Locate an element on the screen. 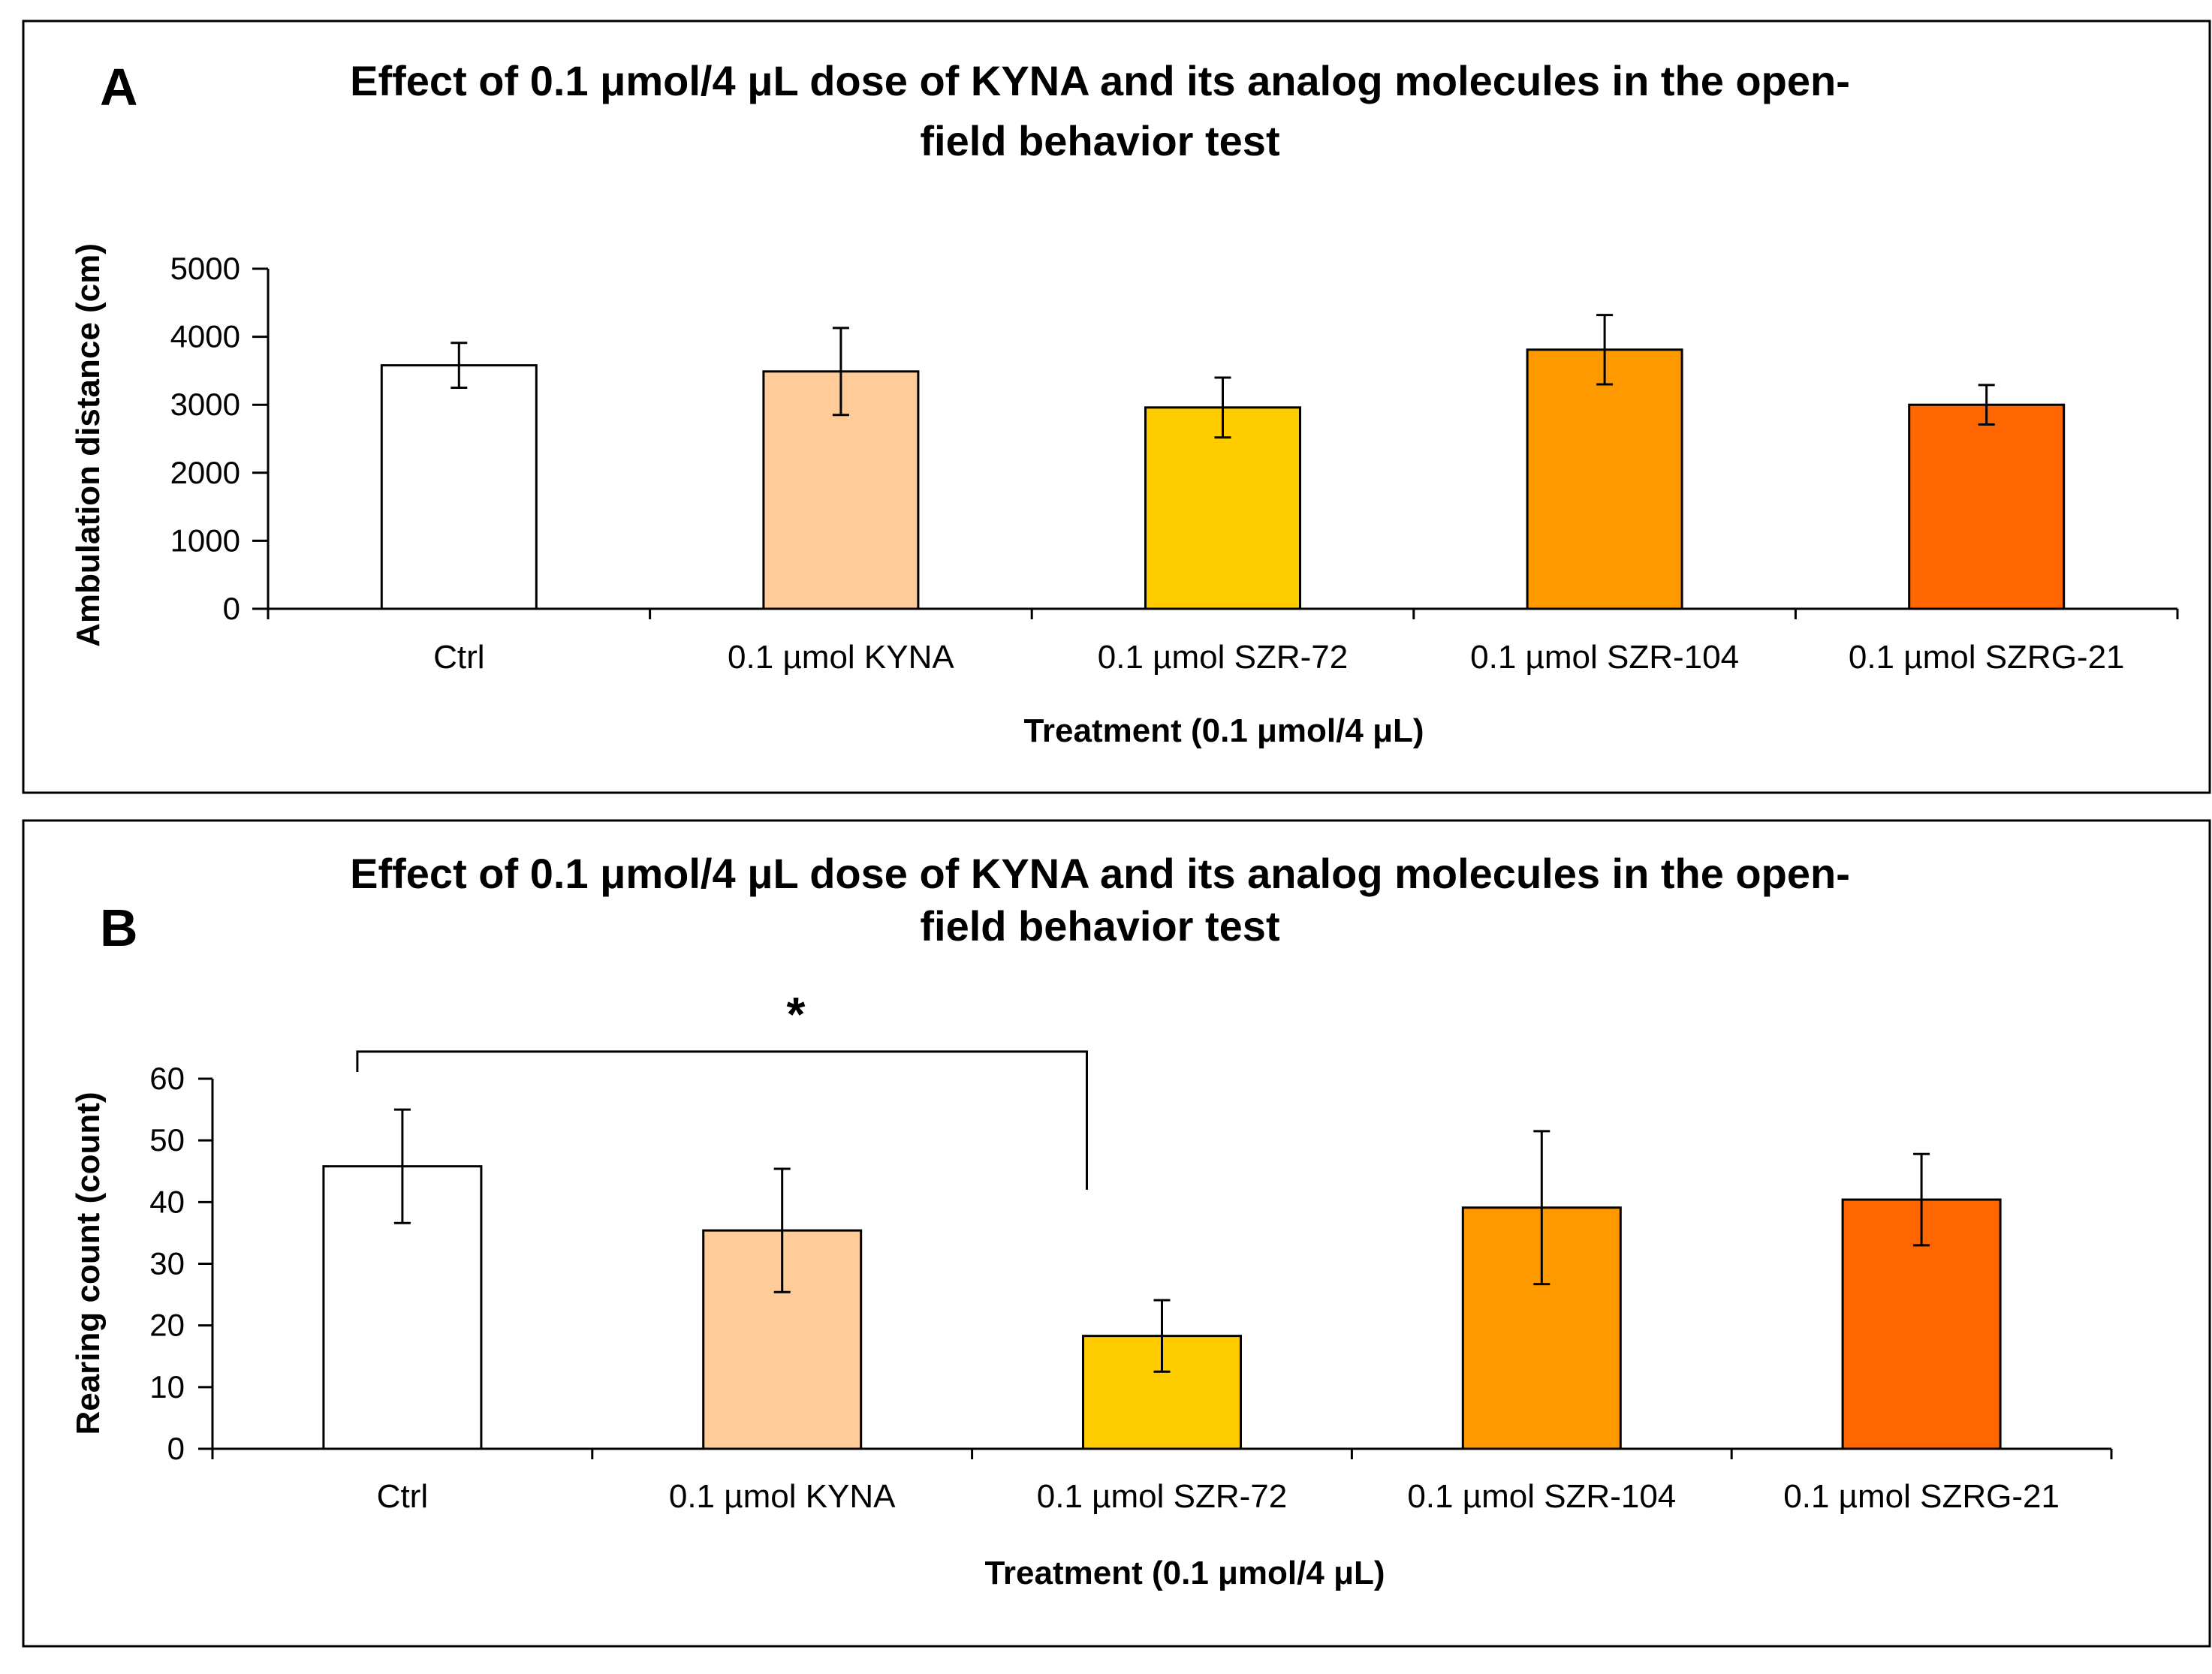 The image size is (2212, 1674). chart-a-ytick-label: 2000 is located at coordinates (205, 473).